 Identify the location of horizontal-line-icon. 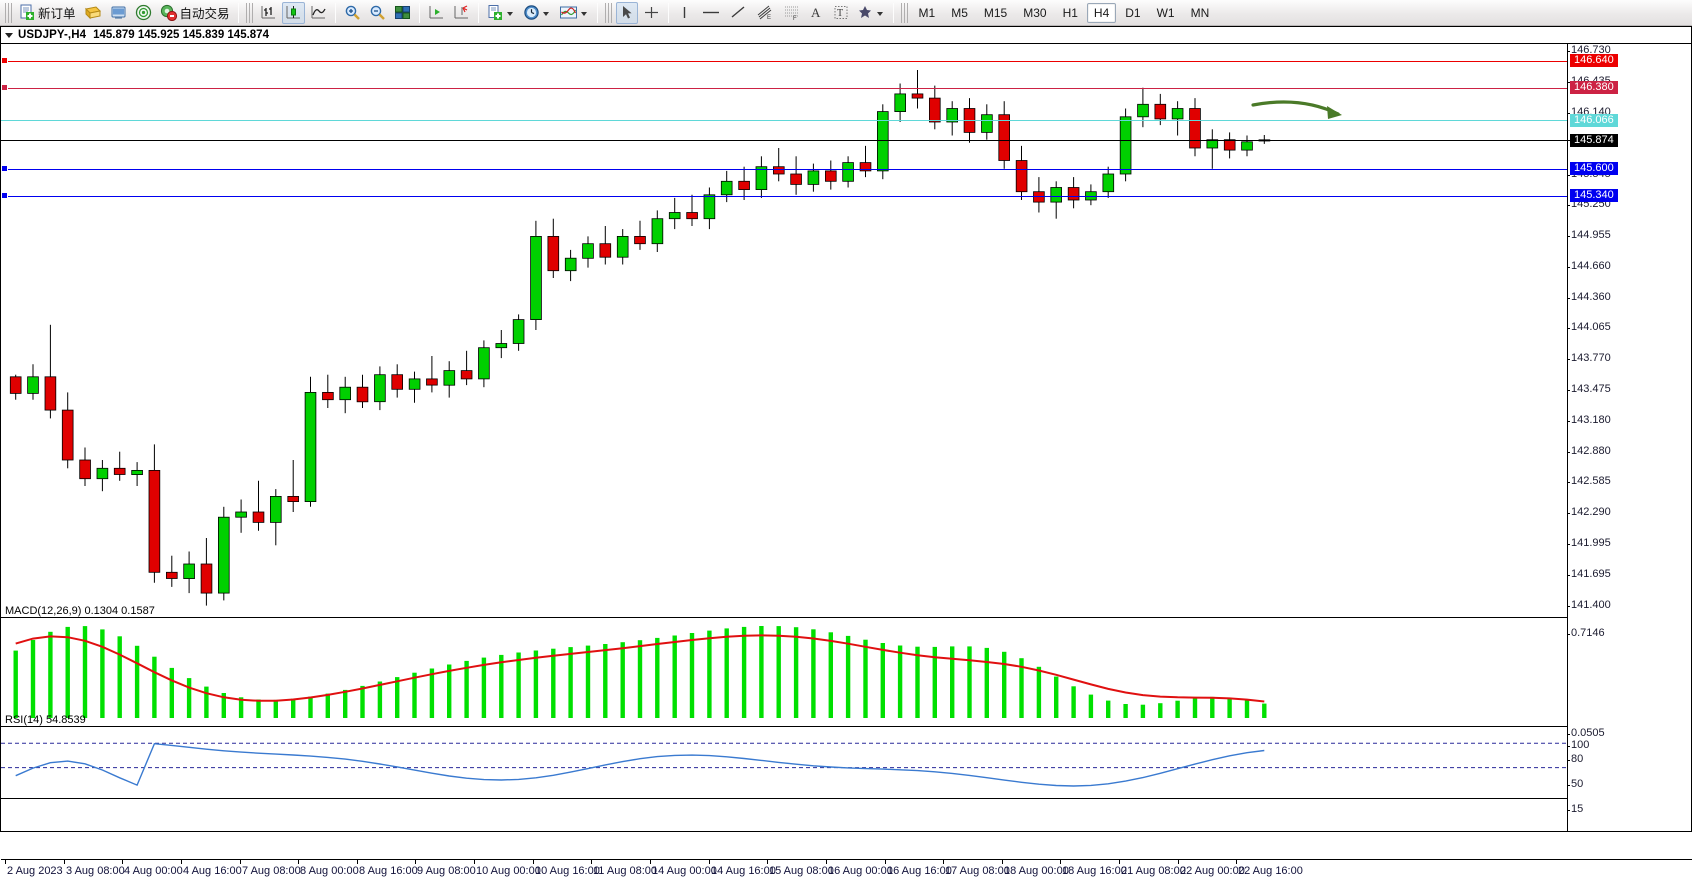
(710, 12).